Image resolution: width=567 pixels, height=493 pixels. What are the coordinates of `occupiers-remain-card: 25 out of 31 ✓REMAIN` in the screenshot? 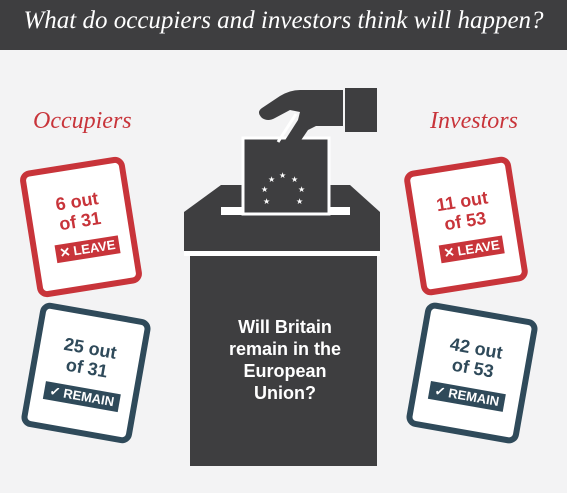 It's located at (86, 373).